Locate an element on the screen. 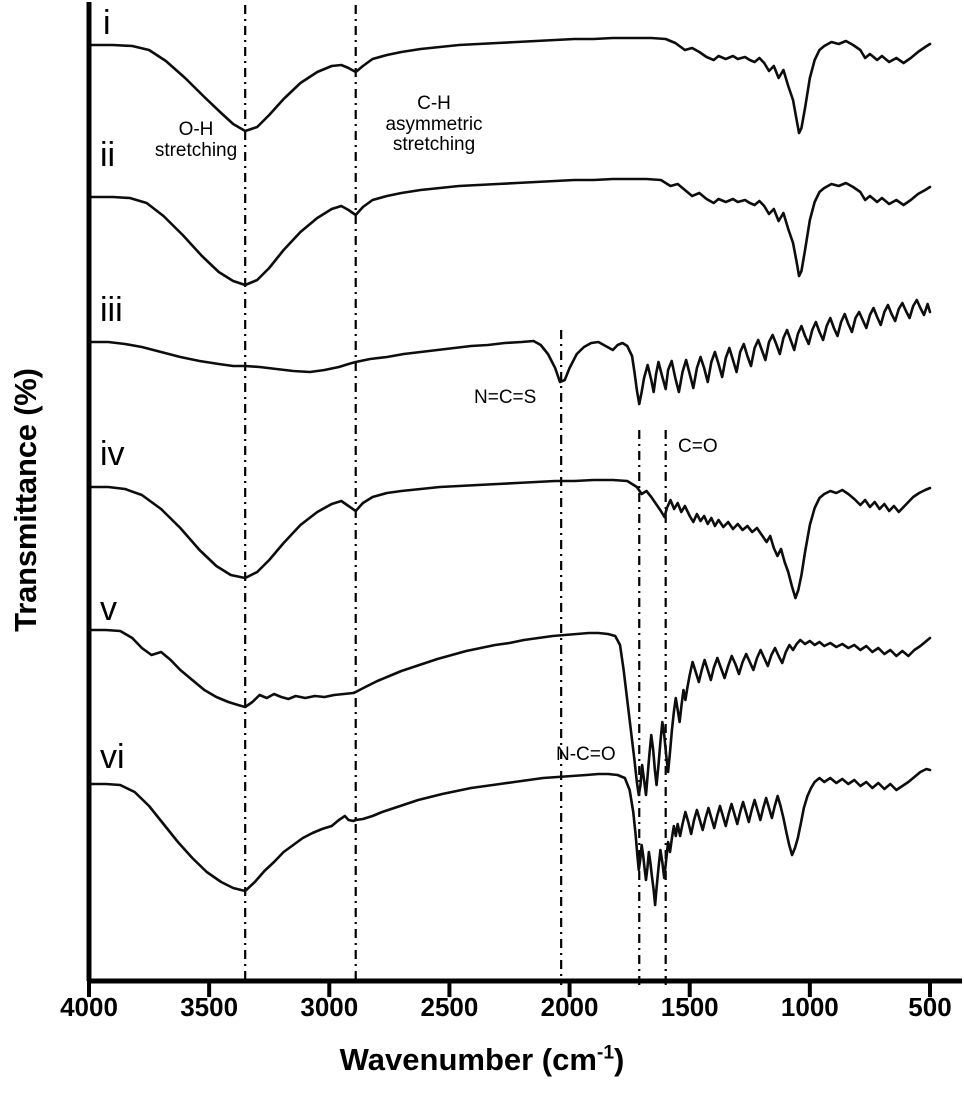 The height and width of the screenshot is (1099, 964). series-tag-iii: iii is located at coordinates (111, 310).